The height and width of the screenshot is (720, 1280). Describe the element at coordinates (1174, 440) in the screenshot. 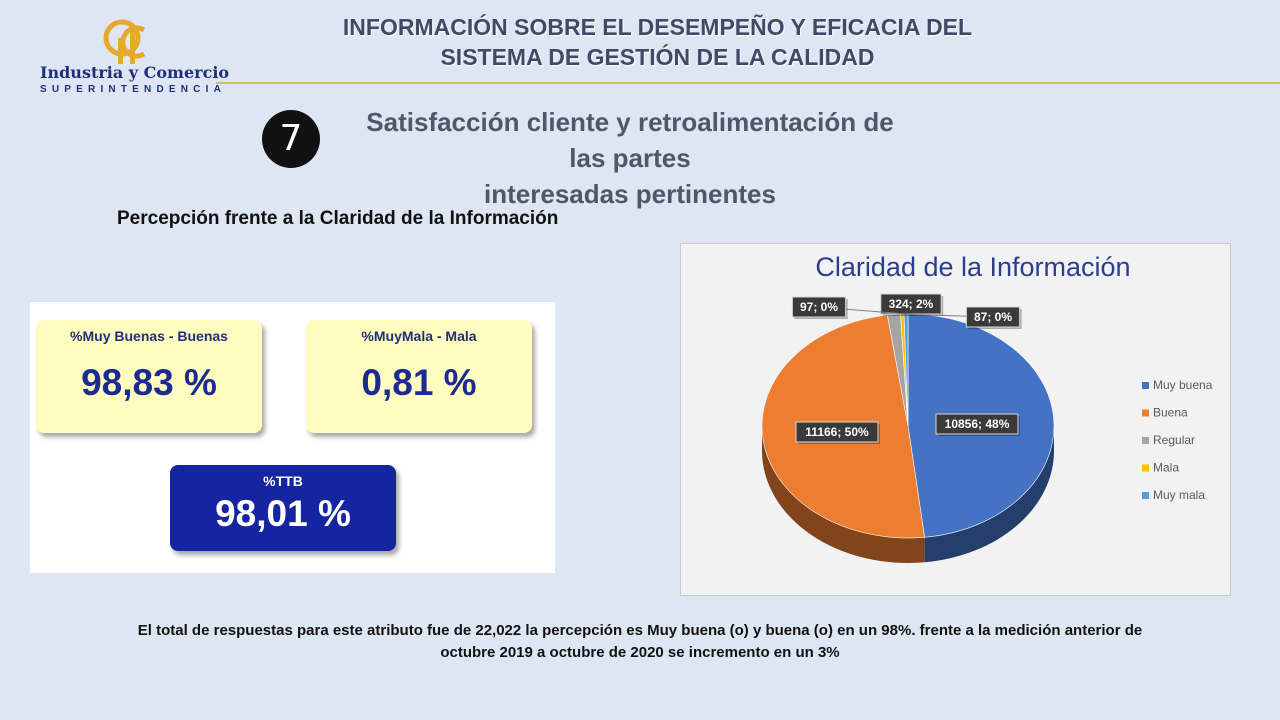

I see `legend-entry: Regular` at that location.